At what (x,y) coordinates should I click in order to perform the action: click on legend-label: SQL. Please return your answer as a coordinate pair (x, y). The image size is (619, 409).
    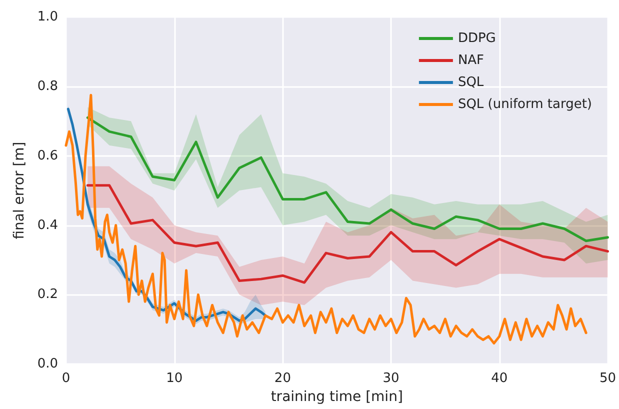
    Looking at the image, I should click on (471, 82).